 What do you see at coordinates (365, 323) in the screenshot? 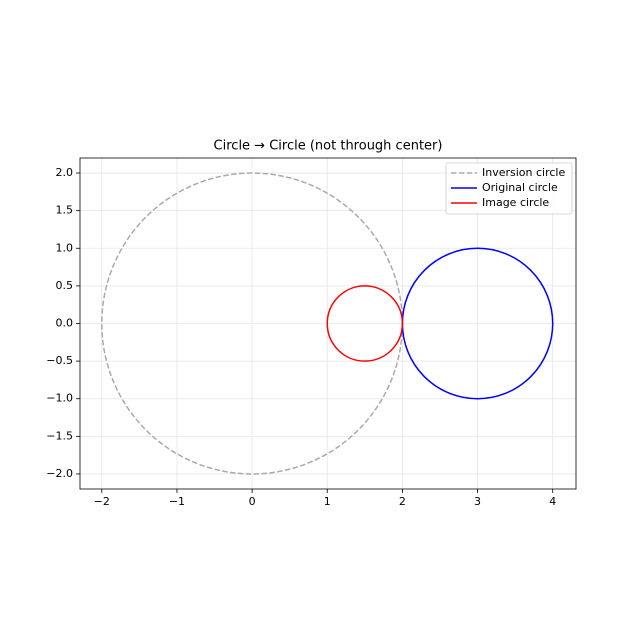
I see `circle` at bounding box center [365, 323].